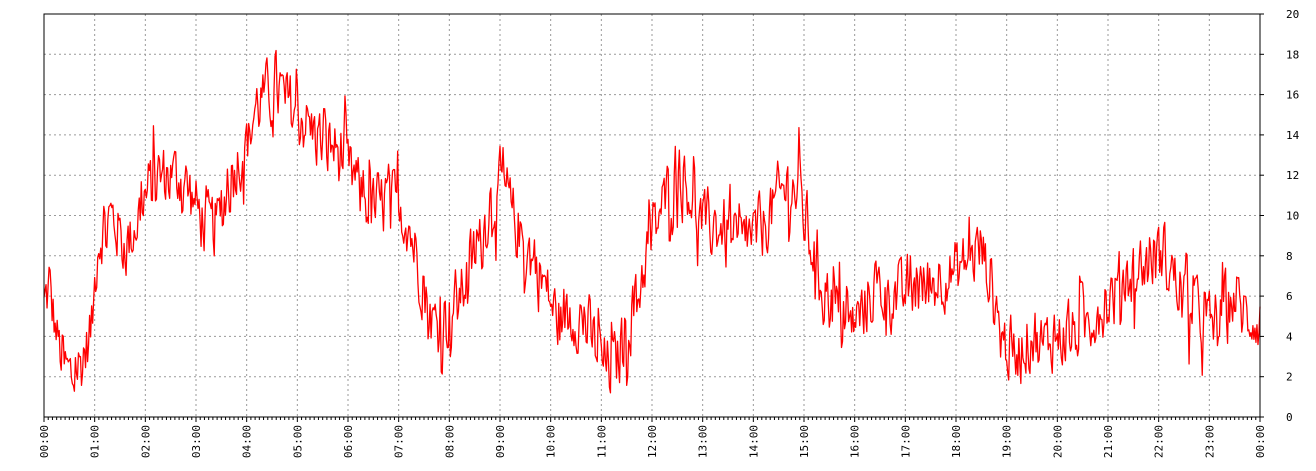 This screenshot has height=471, width=1316. I want to click on y-axis: 0 2 4 6 8 10 12 14 16 18 20, so click(1280, 216).